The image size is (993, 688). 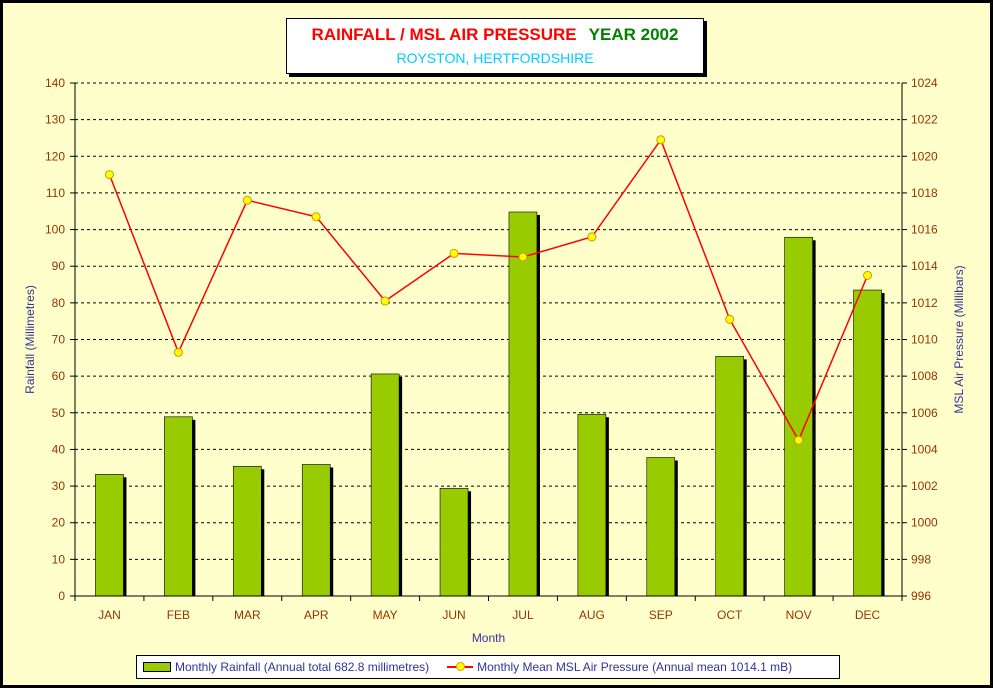 I want to click on pressure-point-feb, so click(x=178, y=352).